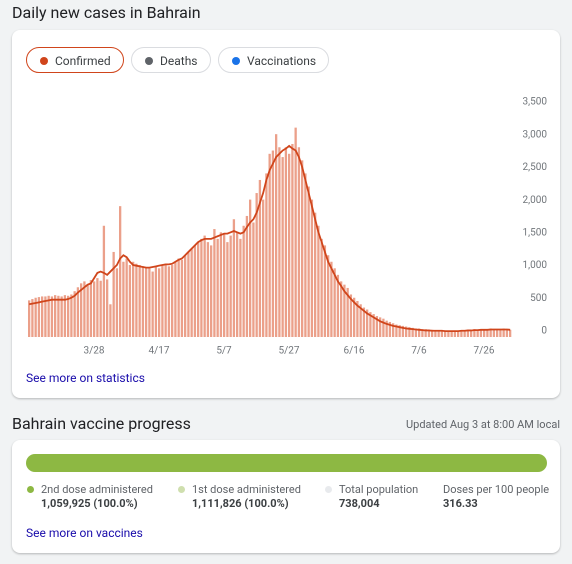 The height and width of the screenshot is (564, 572). What do you see at coordinates (535, 134) in the screenshot?
I see `y-tick-label: 3,000` at bounding box center [535, 134].